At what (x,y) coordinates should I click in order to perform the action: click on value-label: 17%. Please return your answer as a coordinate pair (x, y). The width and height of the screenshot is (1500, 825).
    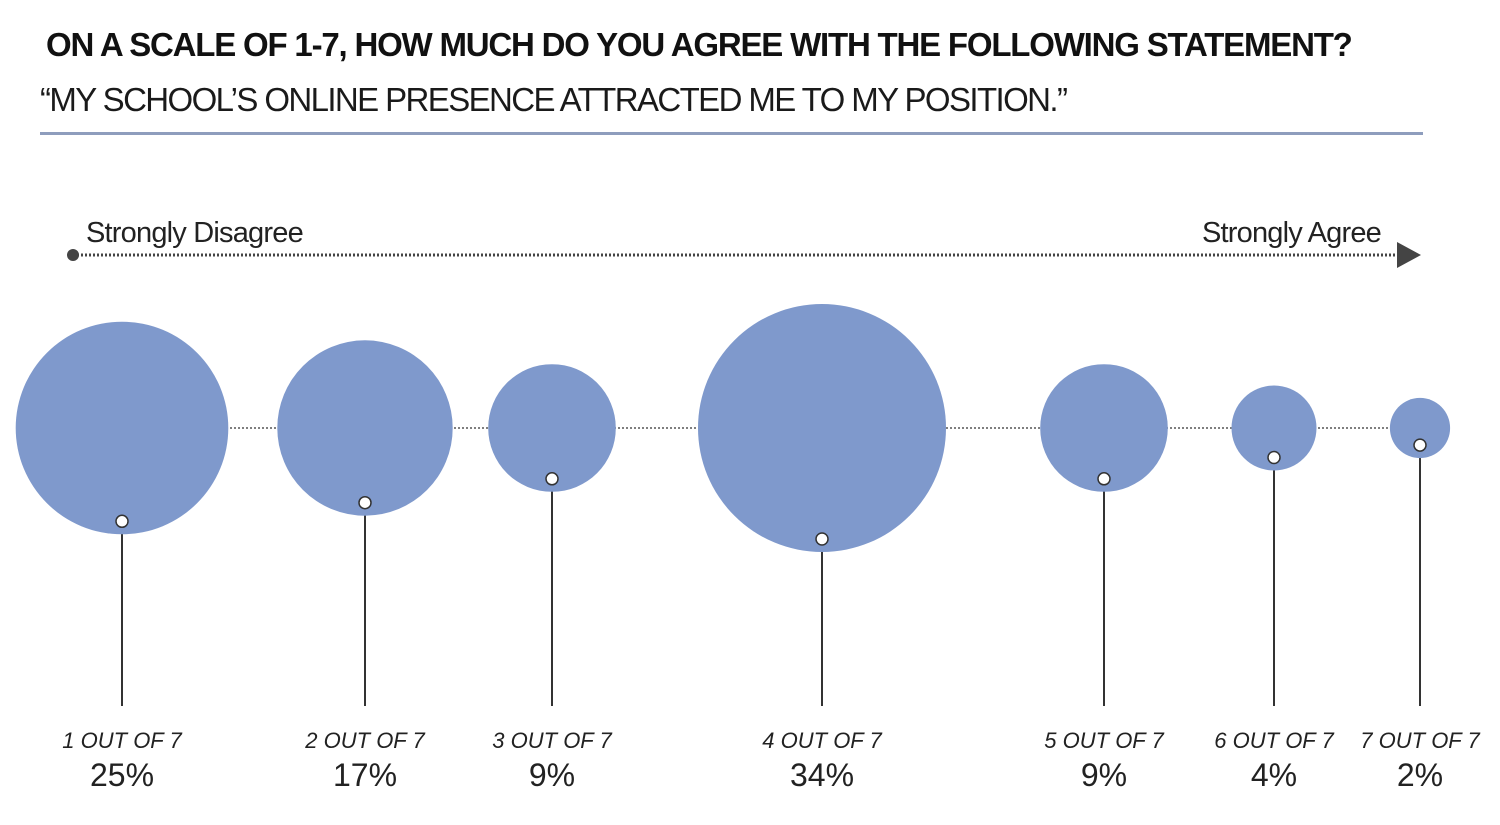
    Looking at the image, I should click on (365, 775).